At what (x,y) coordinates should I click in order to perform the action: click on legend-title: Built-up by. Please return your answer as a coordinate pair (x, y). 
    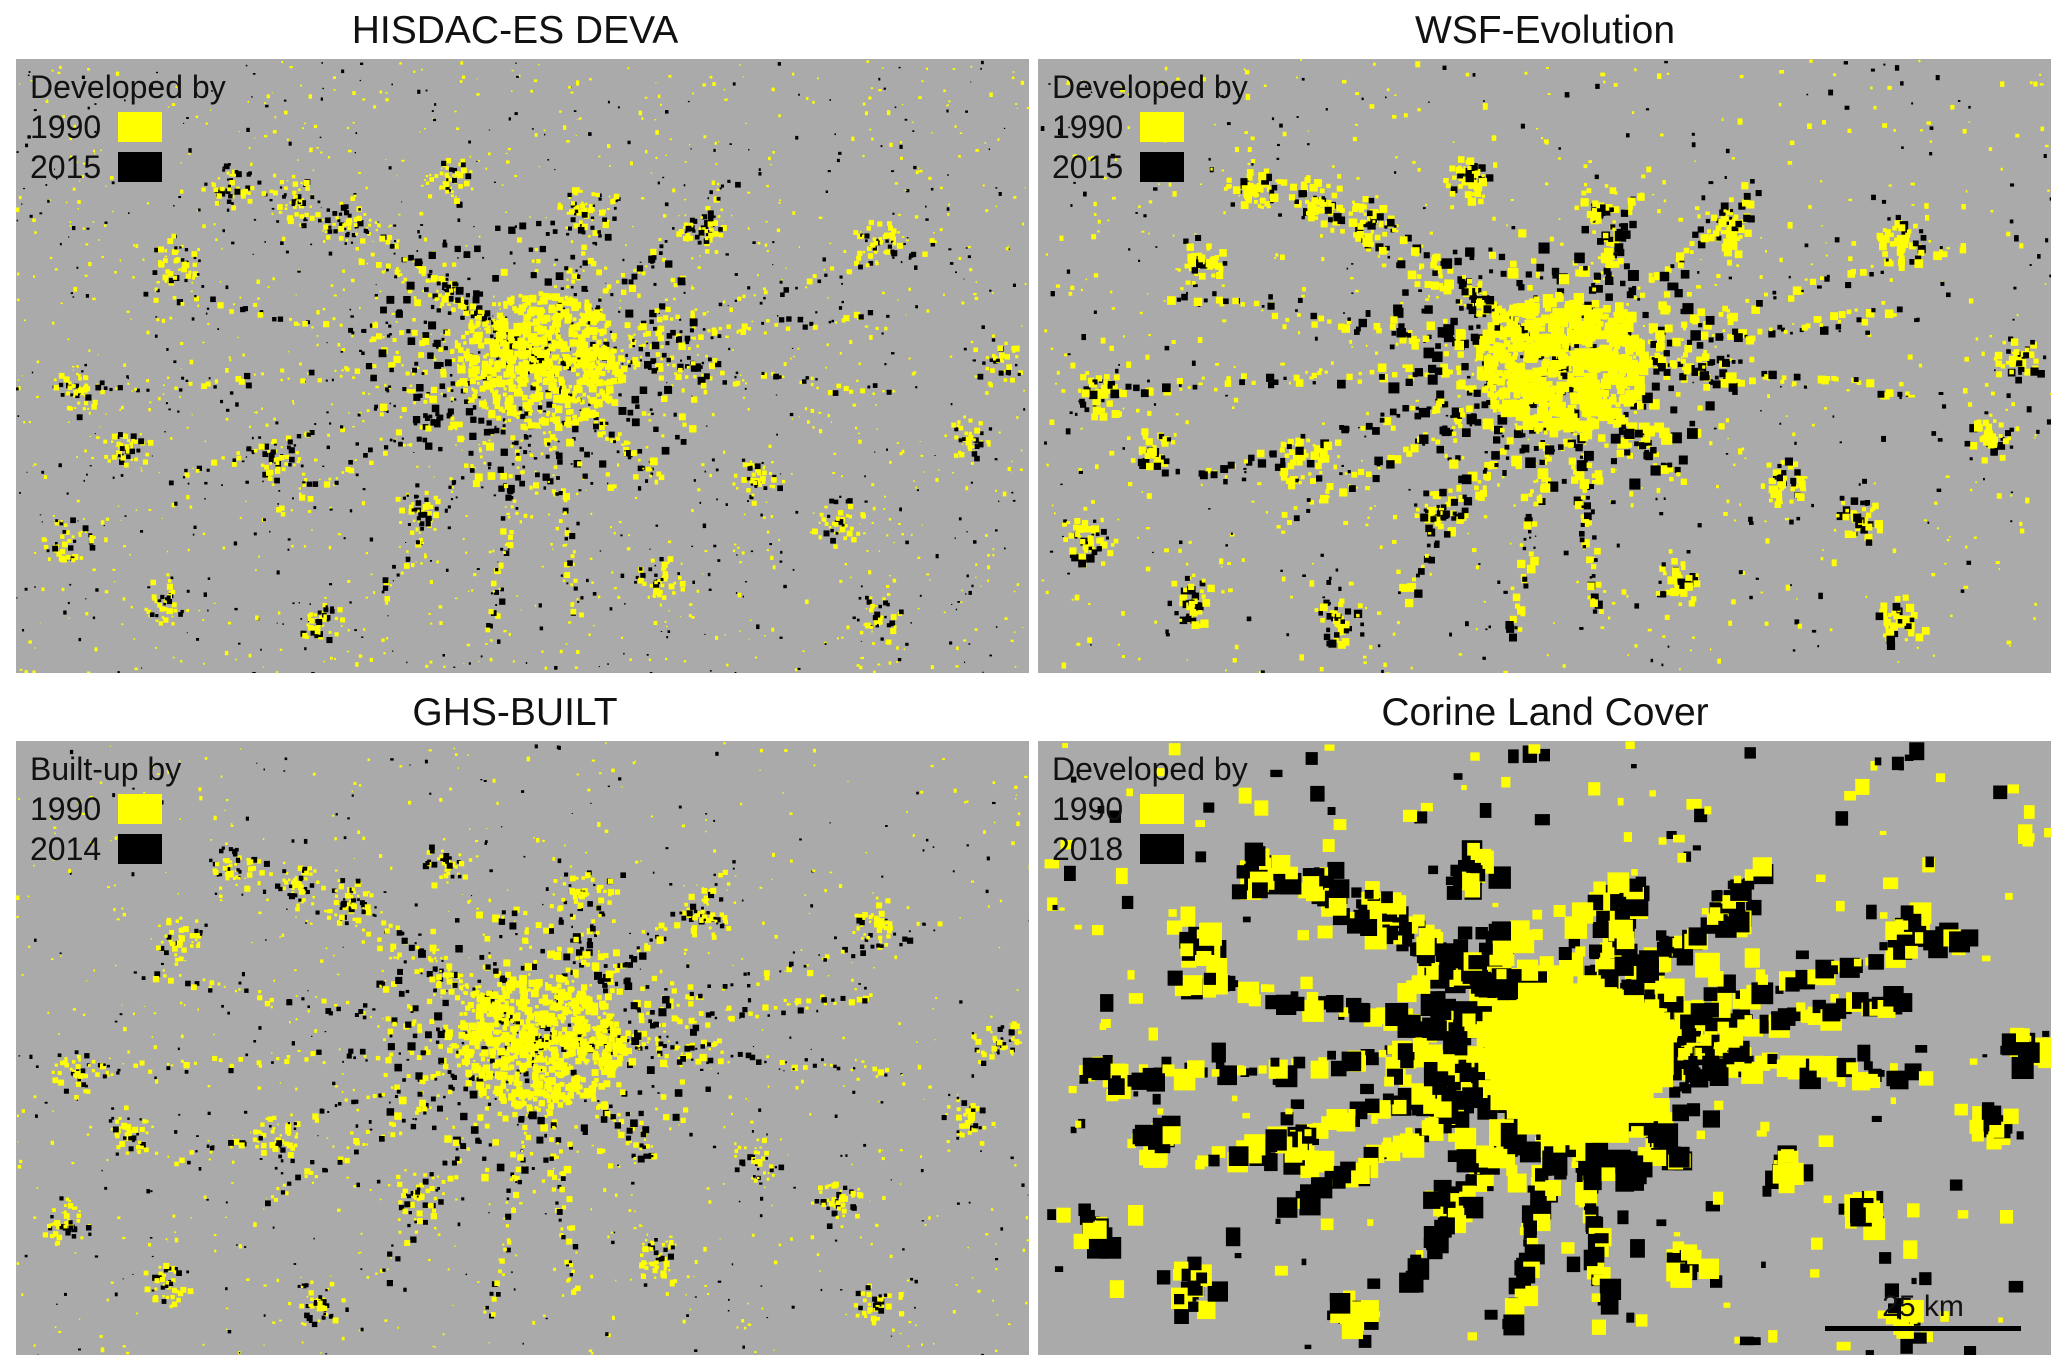
    Looking at the image, I should click on (106, 769).